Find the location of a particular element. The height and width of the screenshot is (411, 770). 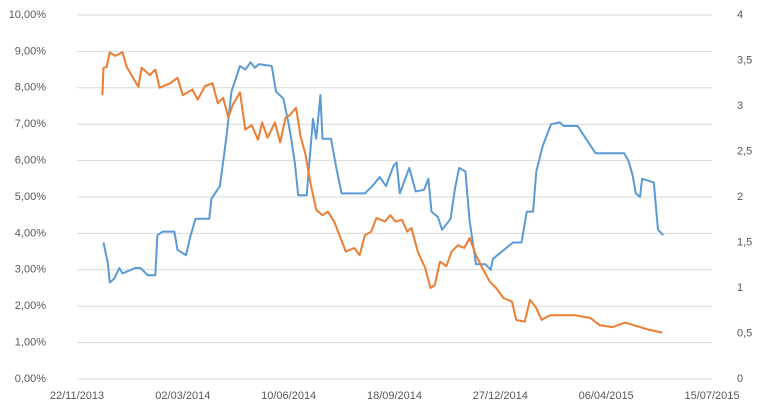

y2-tick-label: 4 is located at coordinates (740, 15).